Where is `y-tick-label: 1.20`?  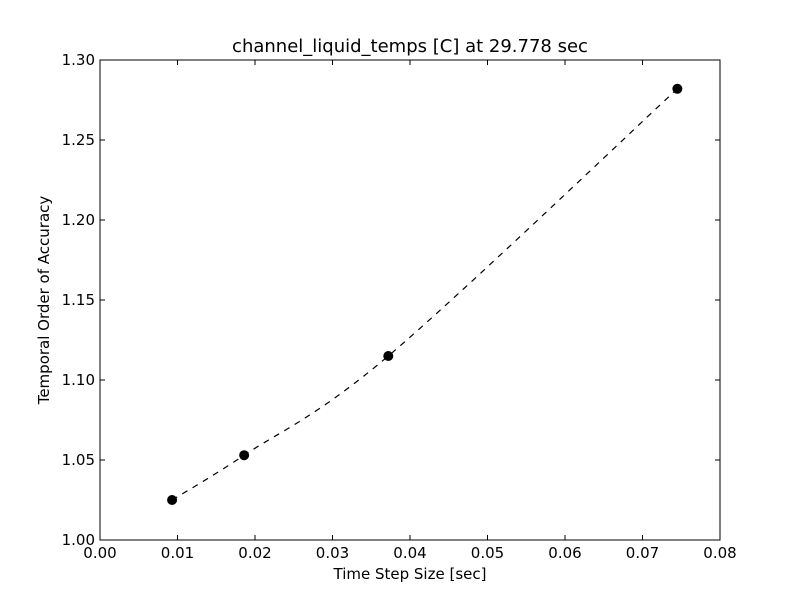 y-tick-label: 1.20 is located at coordinates (78, 220).